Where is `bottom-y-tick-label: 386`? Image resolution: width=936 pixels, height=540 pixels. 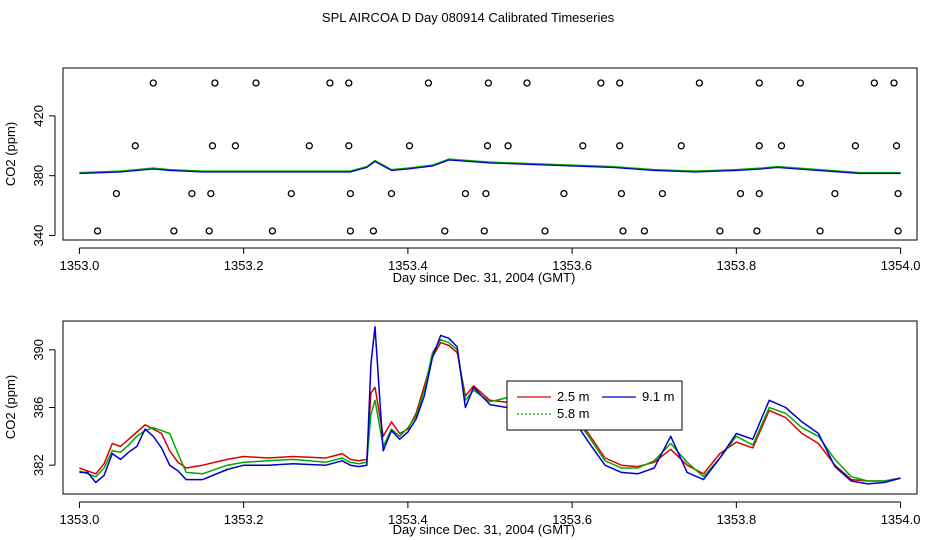 bottom-y-tick-label: 386 is located at coordinates (38, 408).